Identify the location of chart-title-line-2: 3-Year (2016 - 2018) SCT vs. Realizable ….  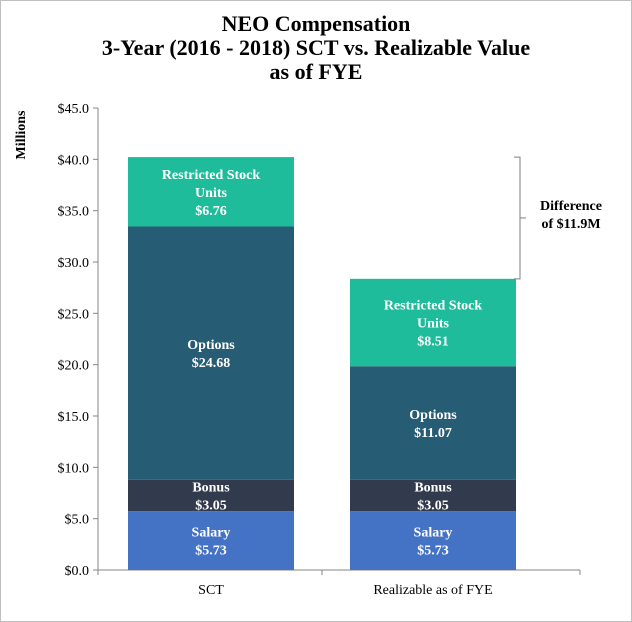
(316, 47).